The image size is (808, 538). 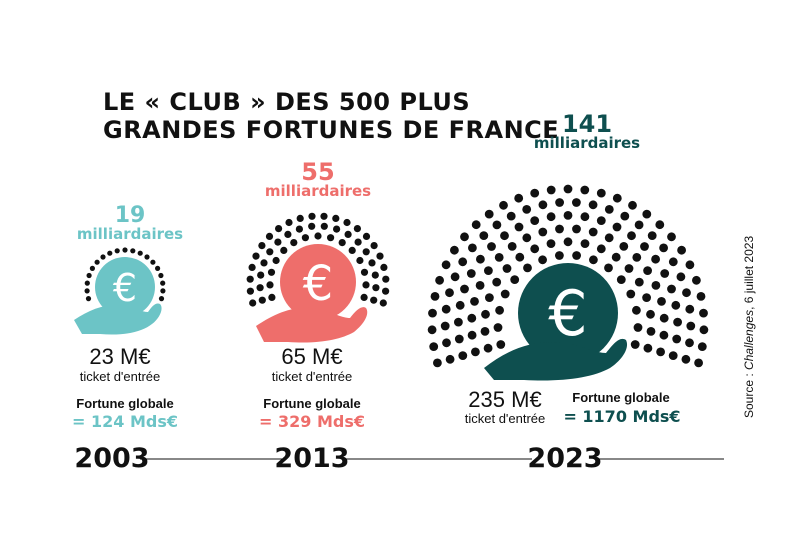 I want to click on hand-2023, so click(x=556, y=359).